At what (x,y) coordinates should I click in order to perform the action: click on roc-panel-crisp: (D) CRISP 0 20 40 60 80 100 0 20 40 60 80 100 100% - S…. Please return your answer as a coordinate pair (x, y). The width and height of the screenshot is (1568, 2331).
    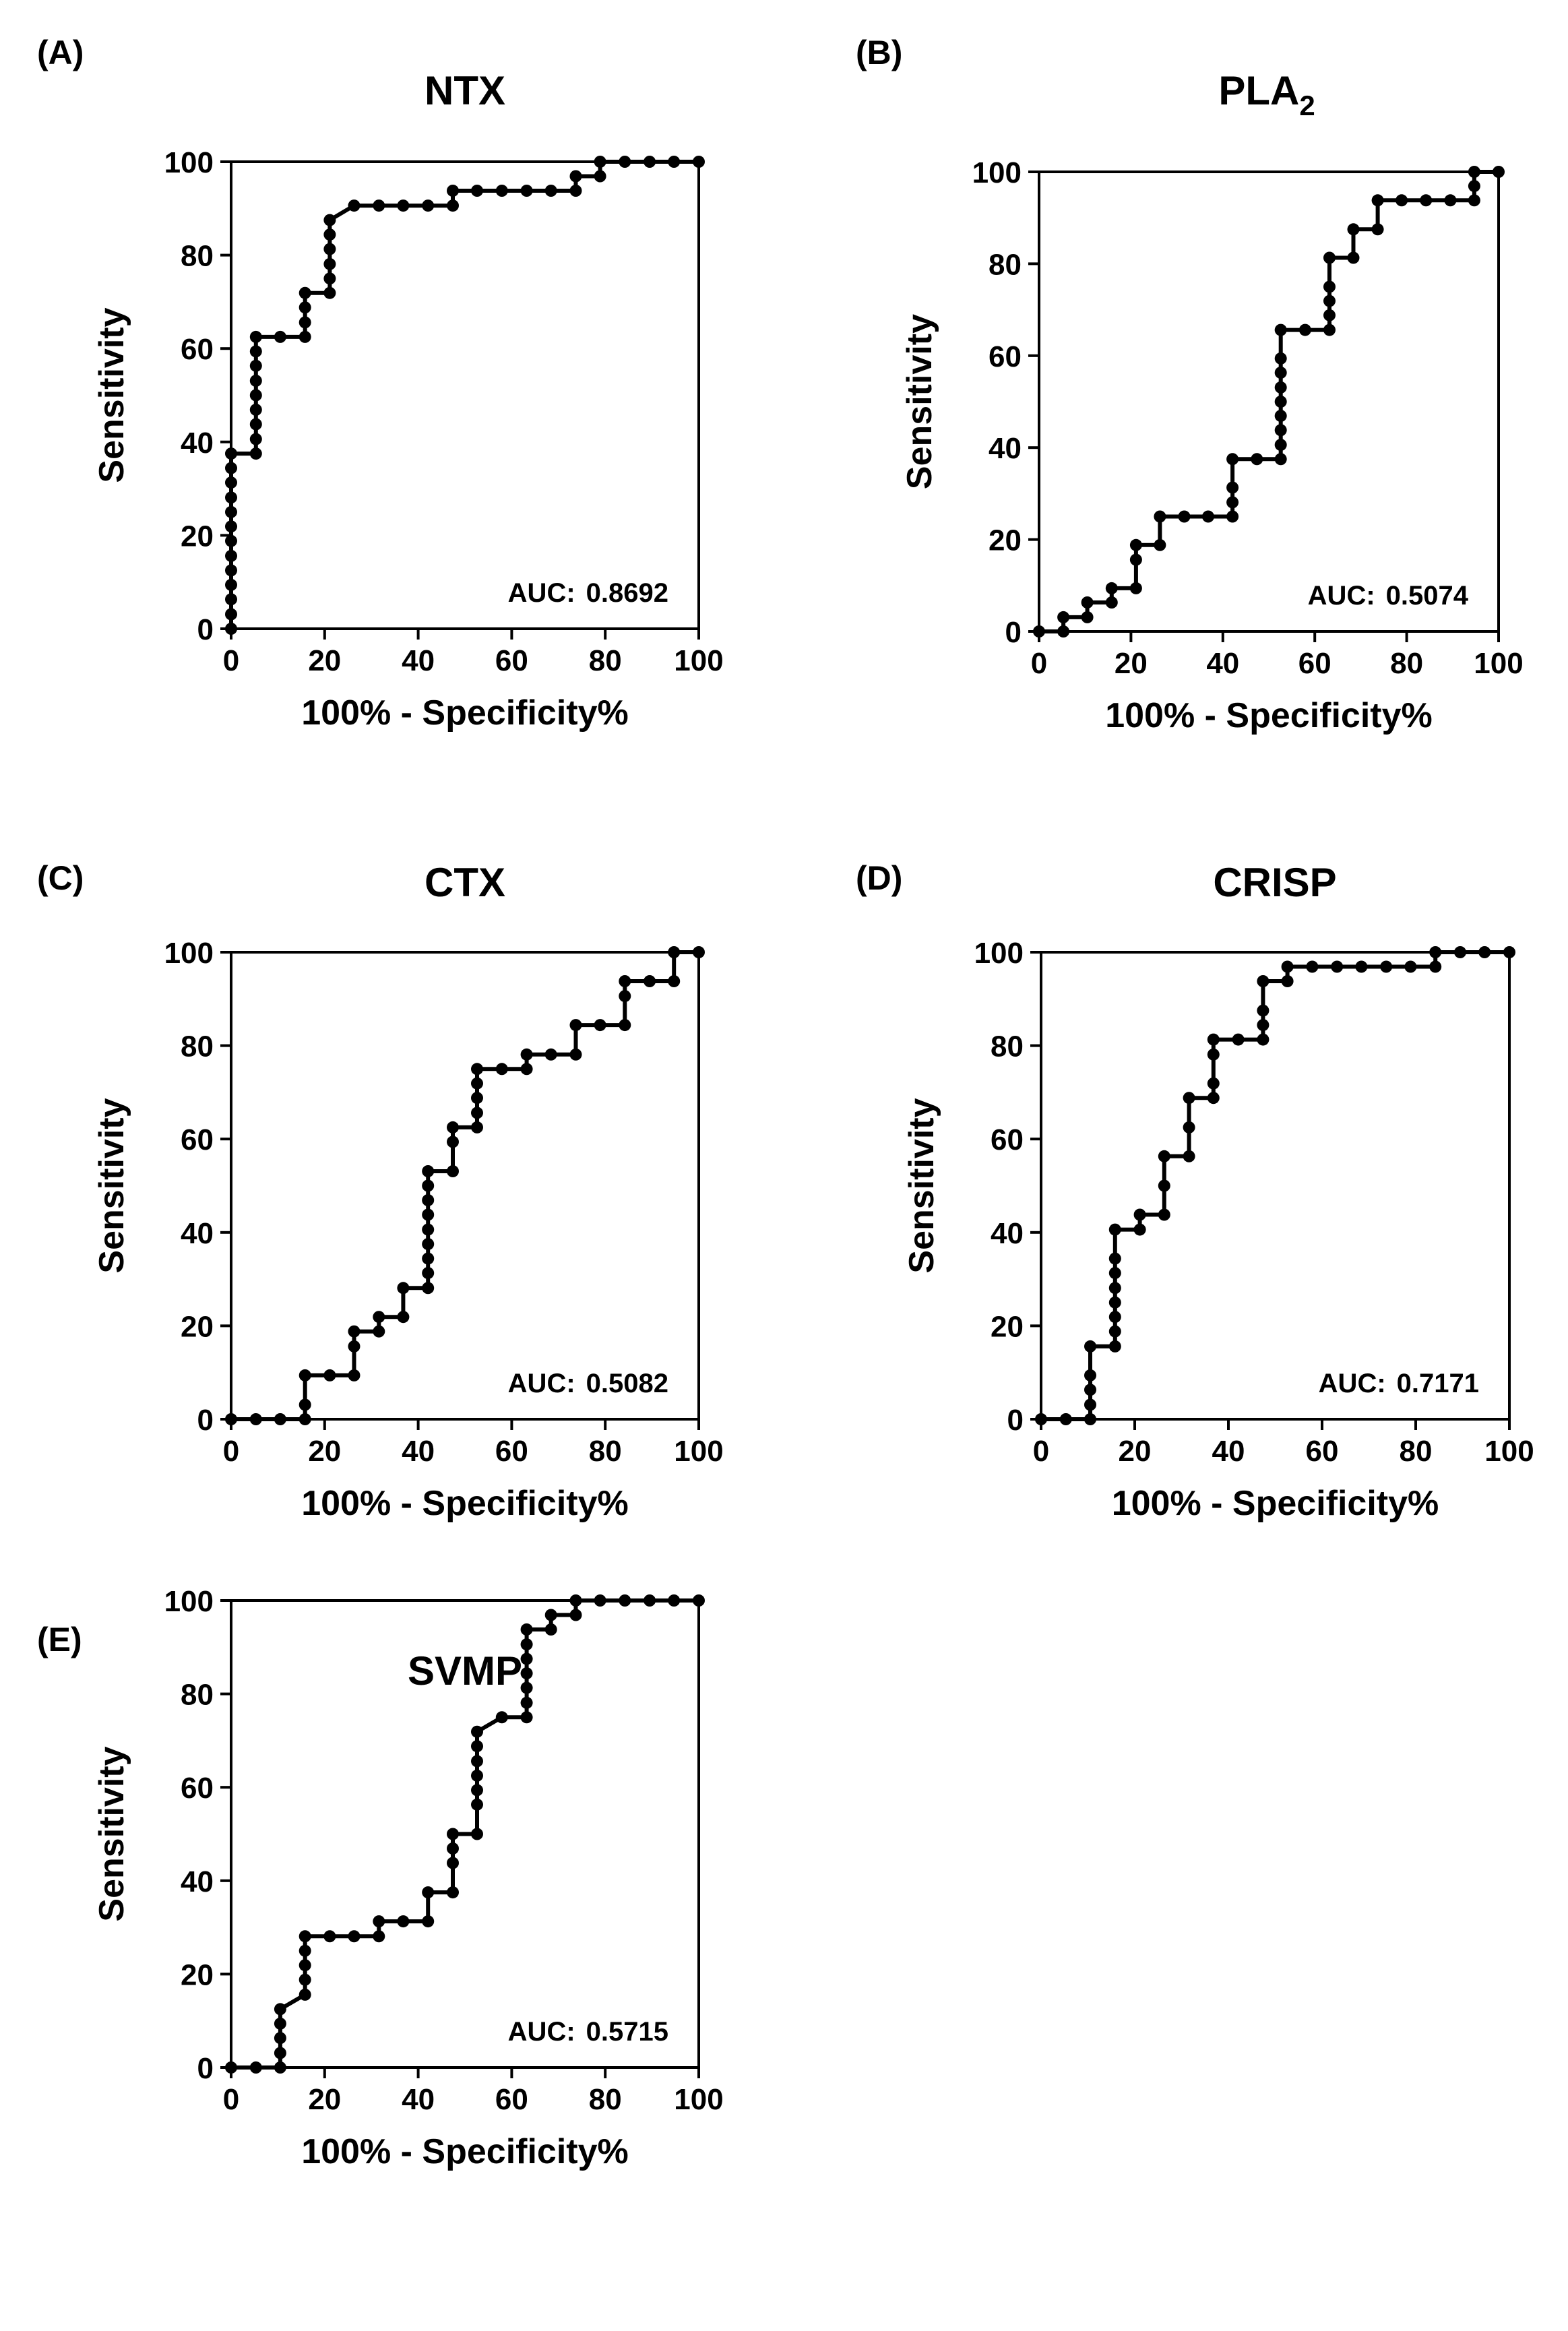
    Looking at the image, I should click on (1195, 1191).